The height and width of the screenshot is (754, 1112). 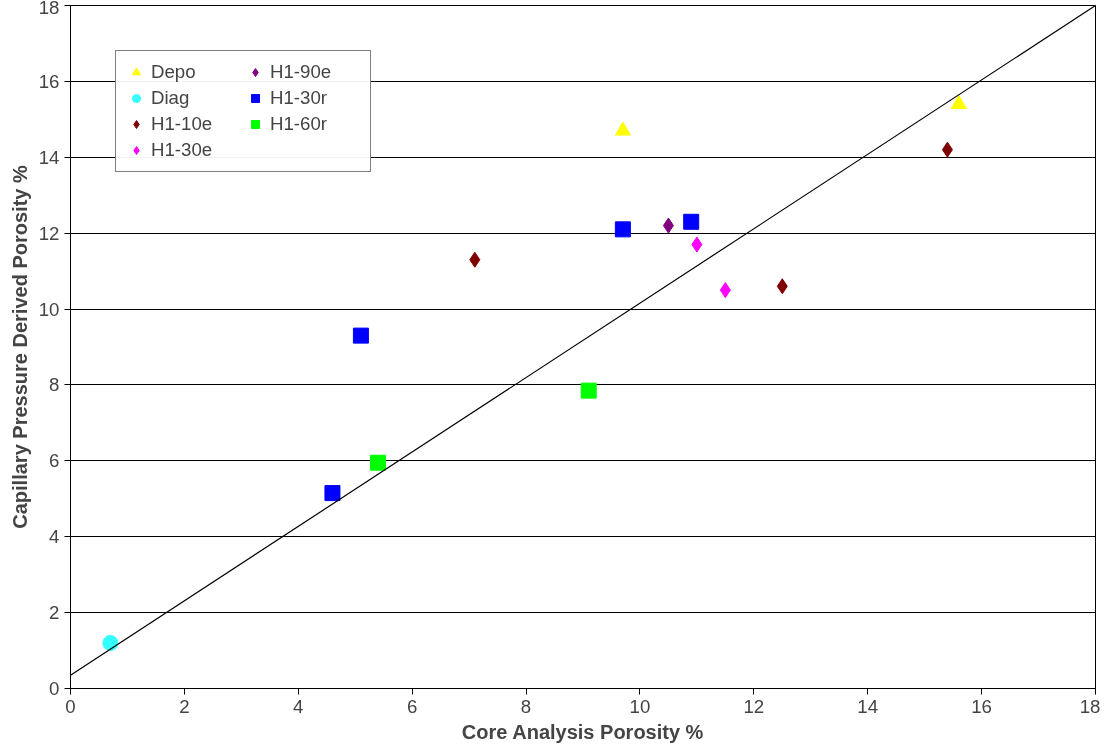 I want to click on y-tick-label: 16, so click(x=49, y=81).